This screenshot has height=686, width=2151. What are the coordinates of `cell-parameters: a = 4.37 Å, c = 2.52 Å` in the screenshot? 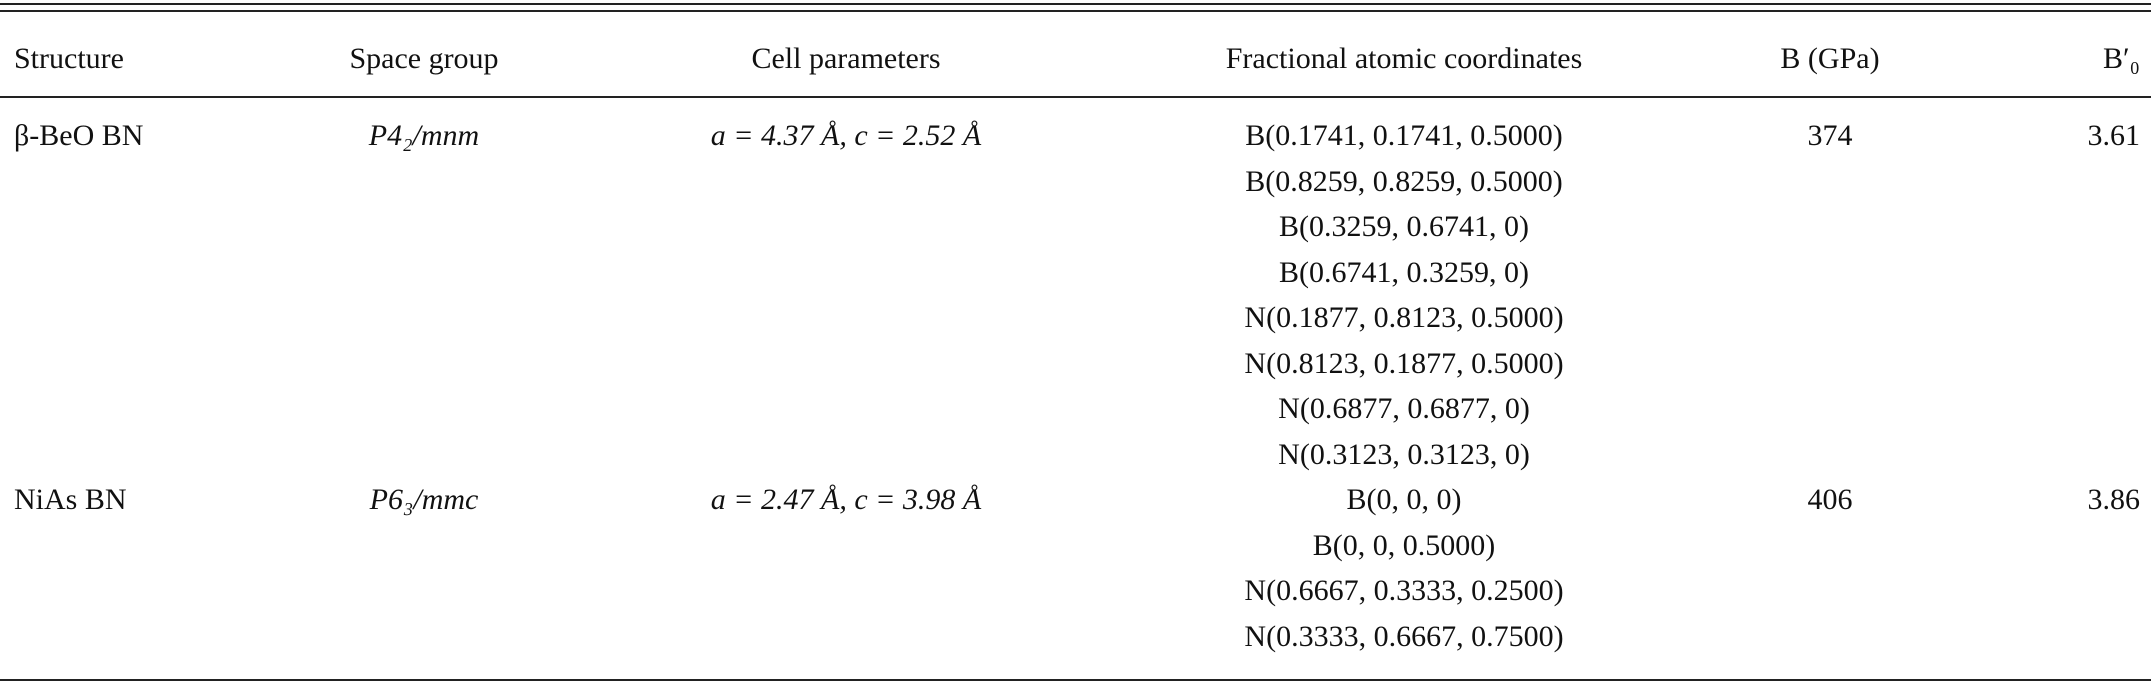 It's located at (846, 135).